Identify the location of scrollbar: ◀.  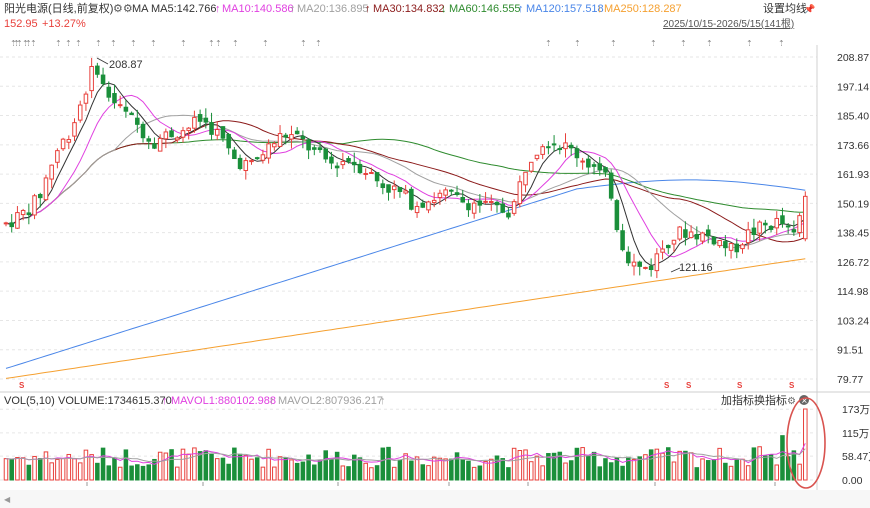
(435, 499).